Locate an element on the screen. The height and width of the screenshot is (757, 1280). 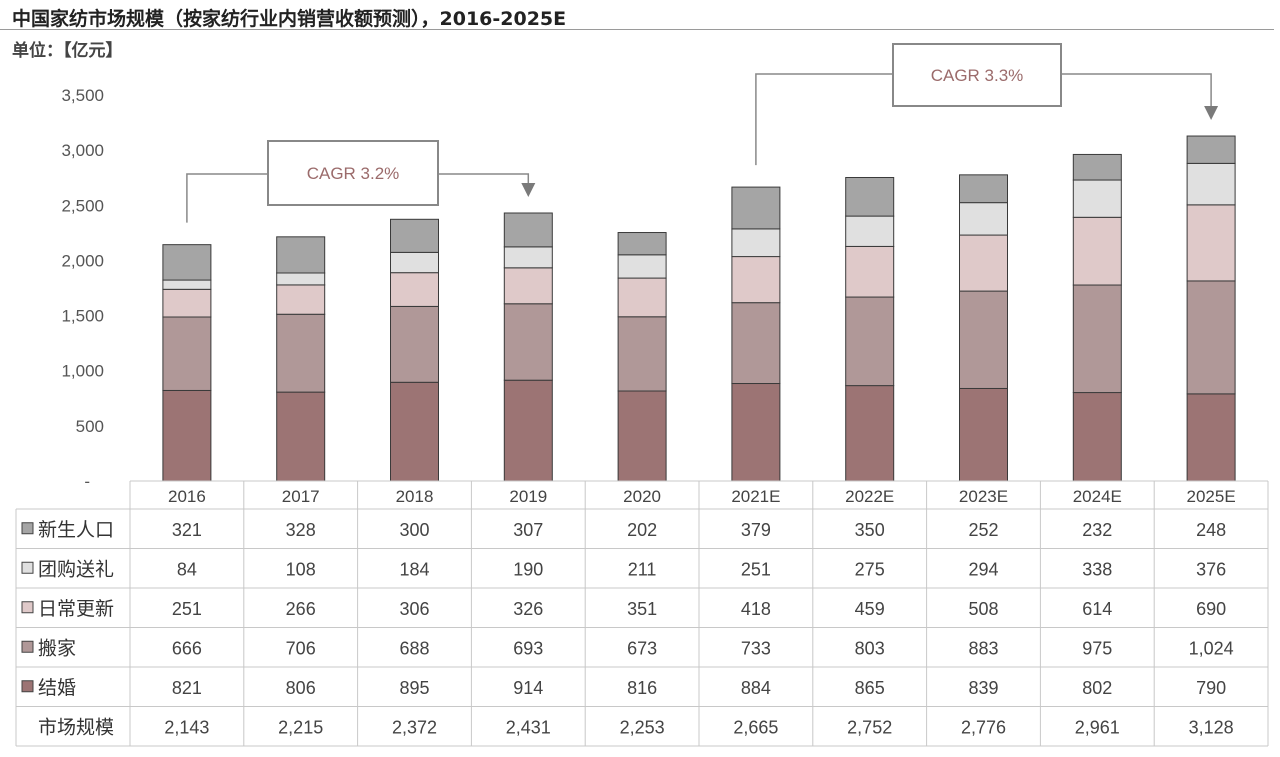
total-cell: 2,665 is located at coordinates (755, 727).